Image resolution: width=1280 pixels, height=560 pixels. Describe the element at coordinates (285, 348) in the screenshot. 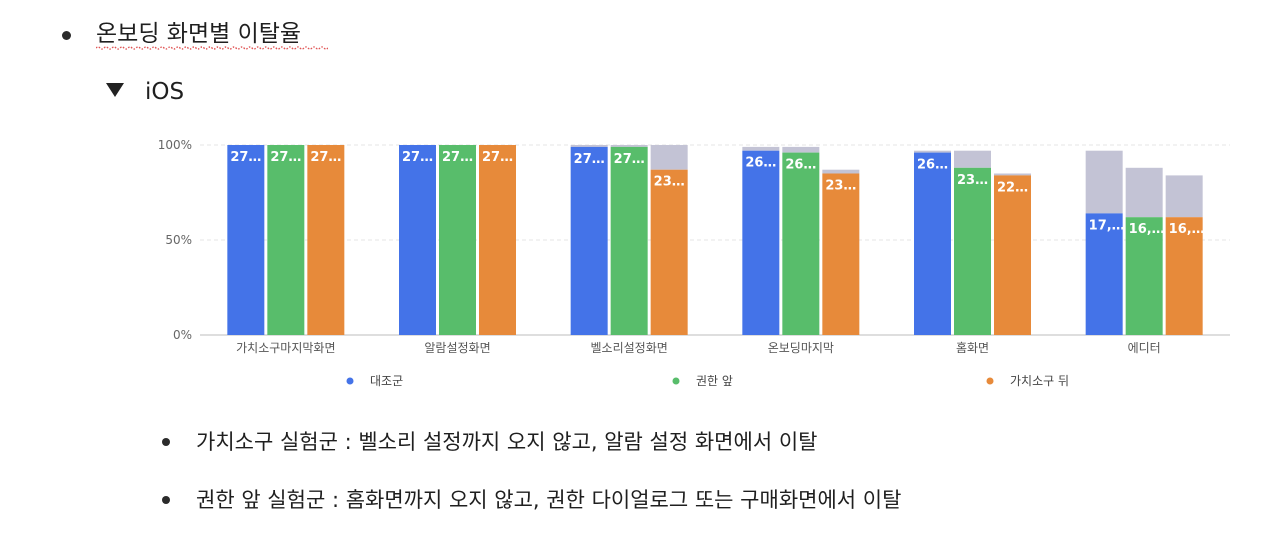

I see `x-category-label: 가치소구마지막화면` at that location.